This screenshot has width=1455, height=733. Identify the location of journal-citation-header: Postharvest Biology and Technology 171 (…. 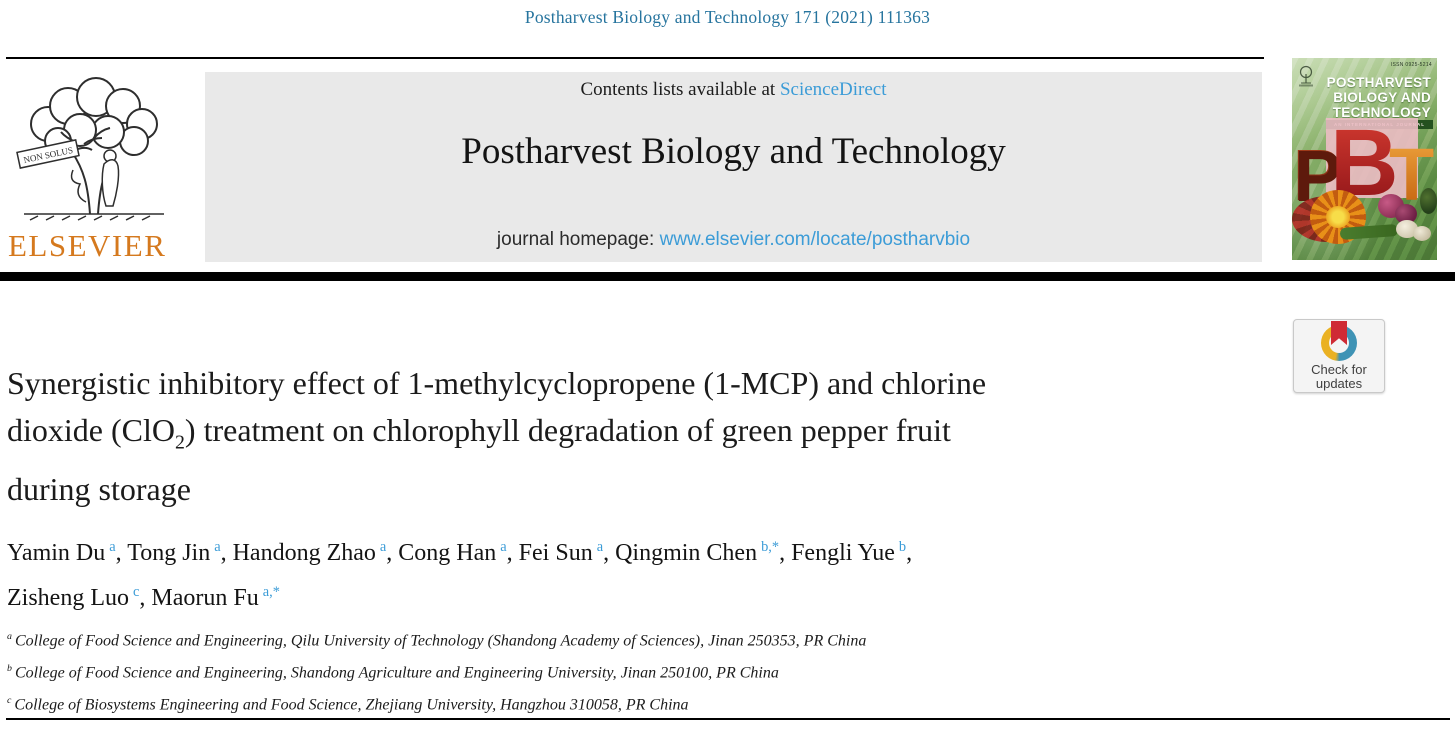
(727, 17).